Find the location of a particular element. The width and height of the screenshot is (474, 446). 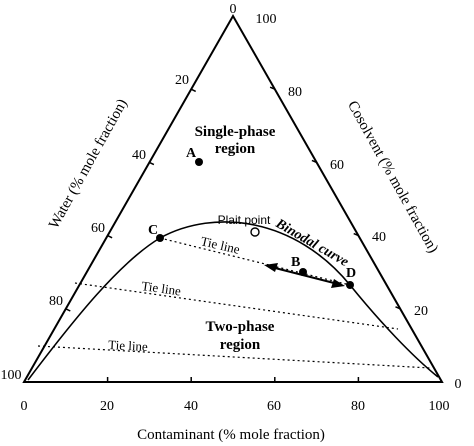

left-tick-label: 60 is located at coordinates (98, 228).